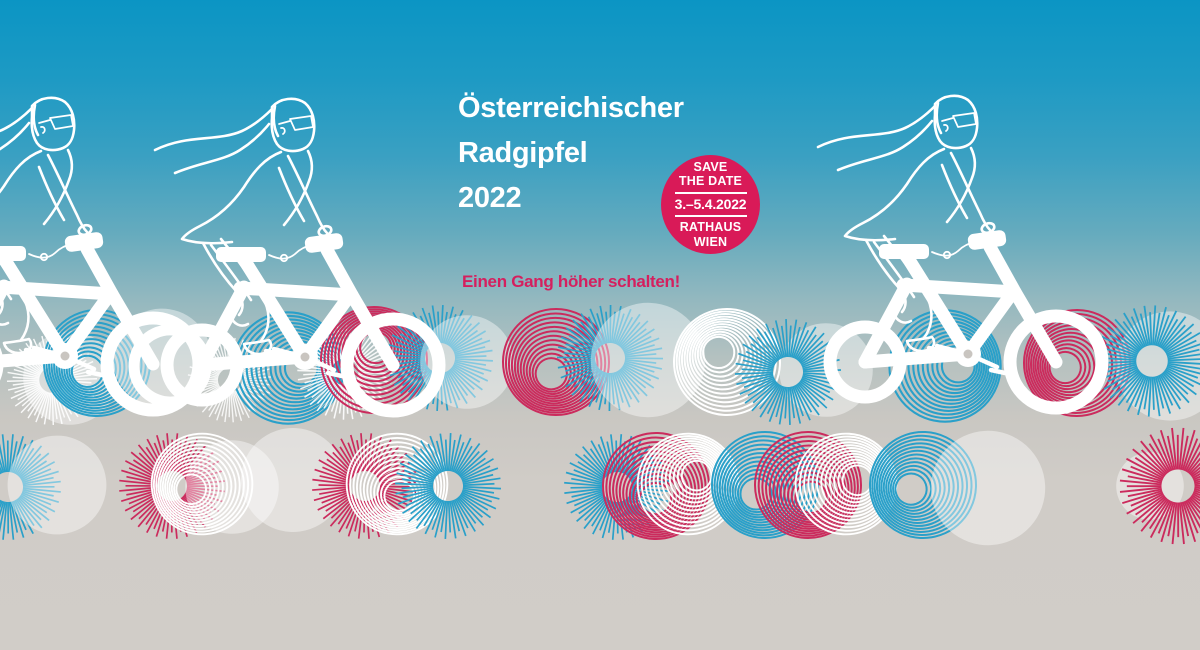 The height and width of the screenshot is (650, 1200). I want to click on badge-date: 3.–5.4.2022, so click(710, 204).